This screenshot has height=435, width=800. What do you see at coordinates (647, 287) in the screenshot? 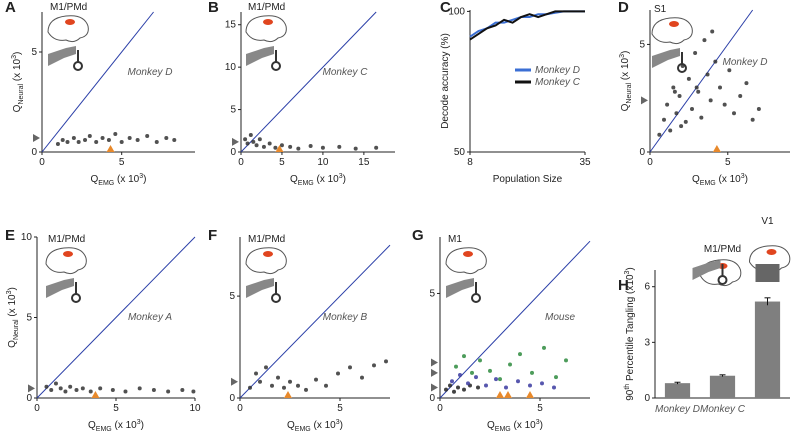
I see `y-tick-label: 6` at bounding box center [647, 287].